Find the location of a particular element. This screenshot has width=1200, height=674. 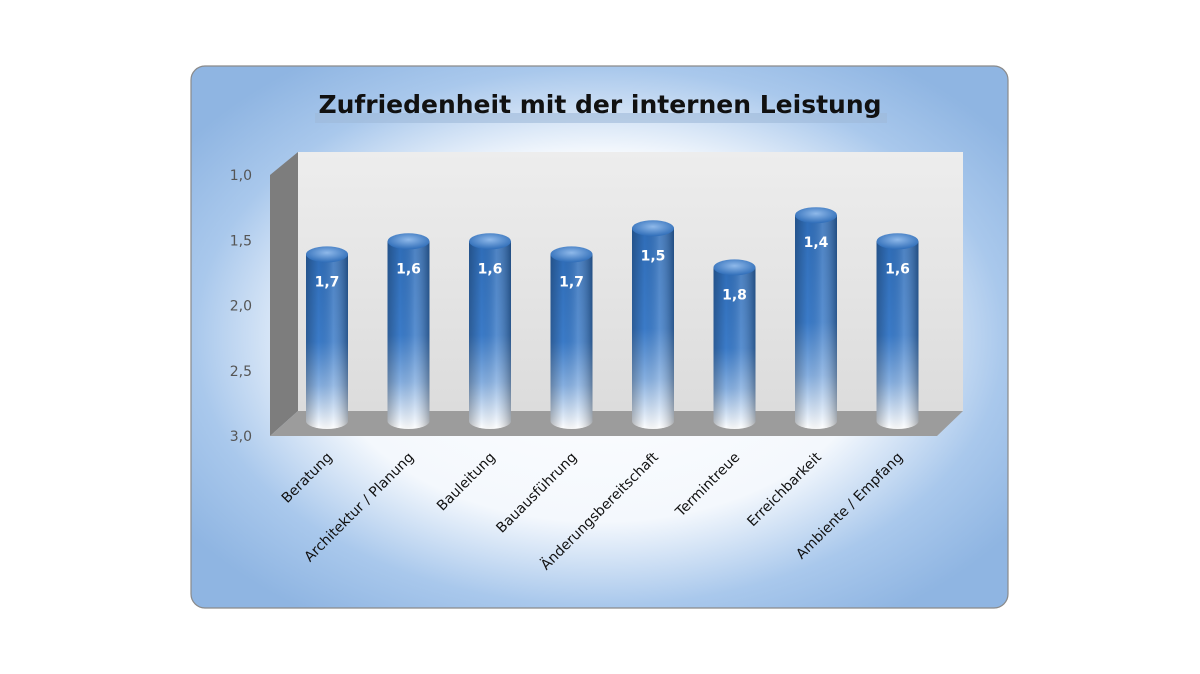

bar: 1,4 is located at coordinates (816, 318).